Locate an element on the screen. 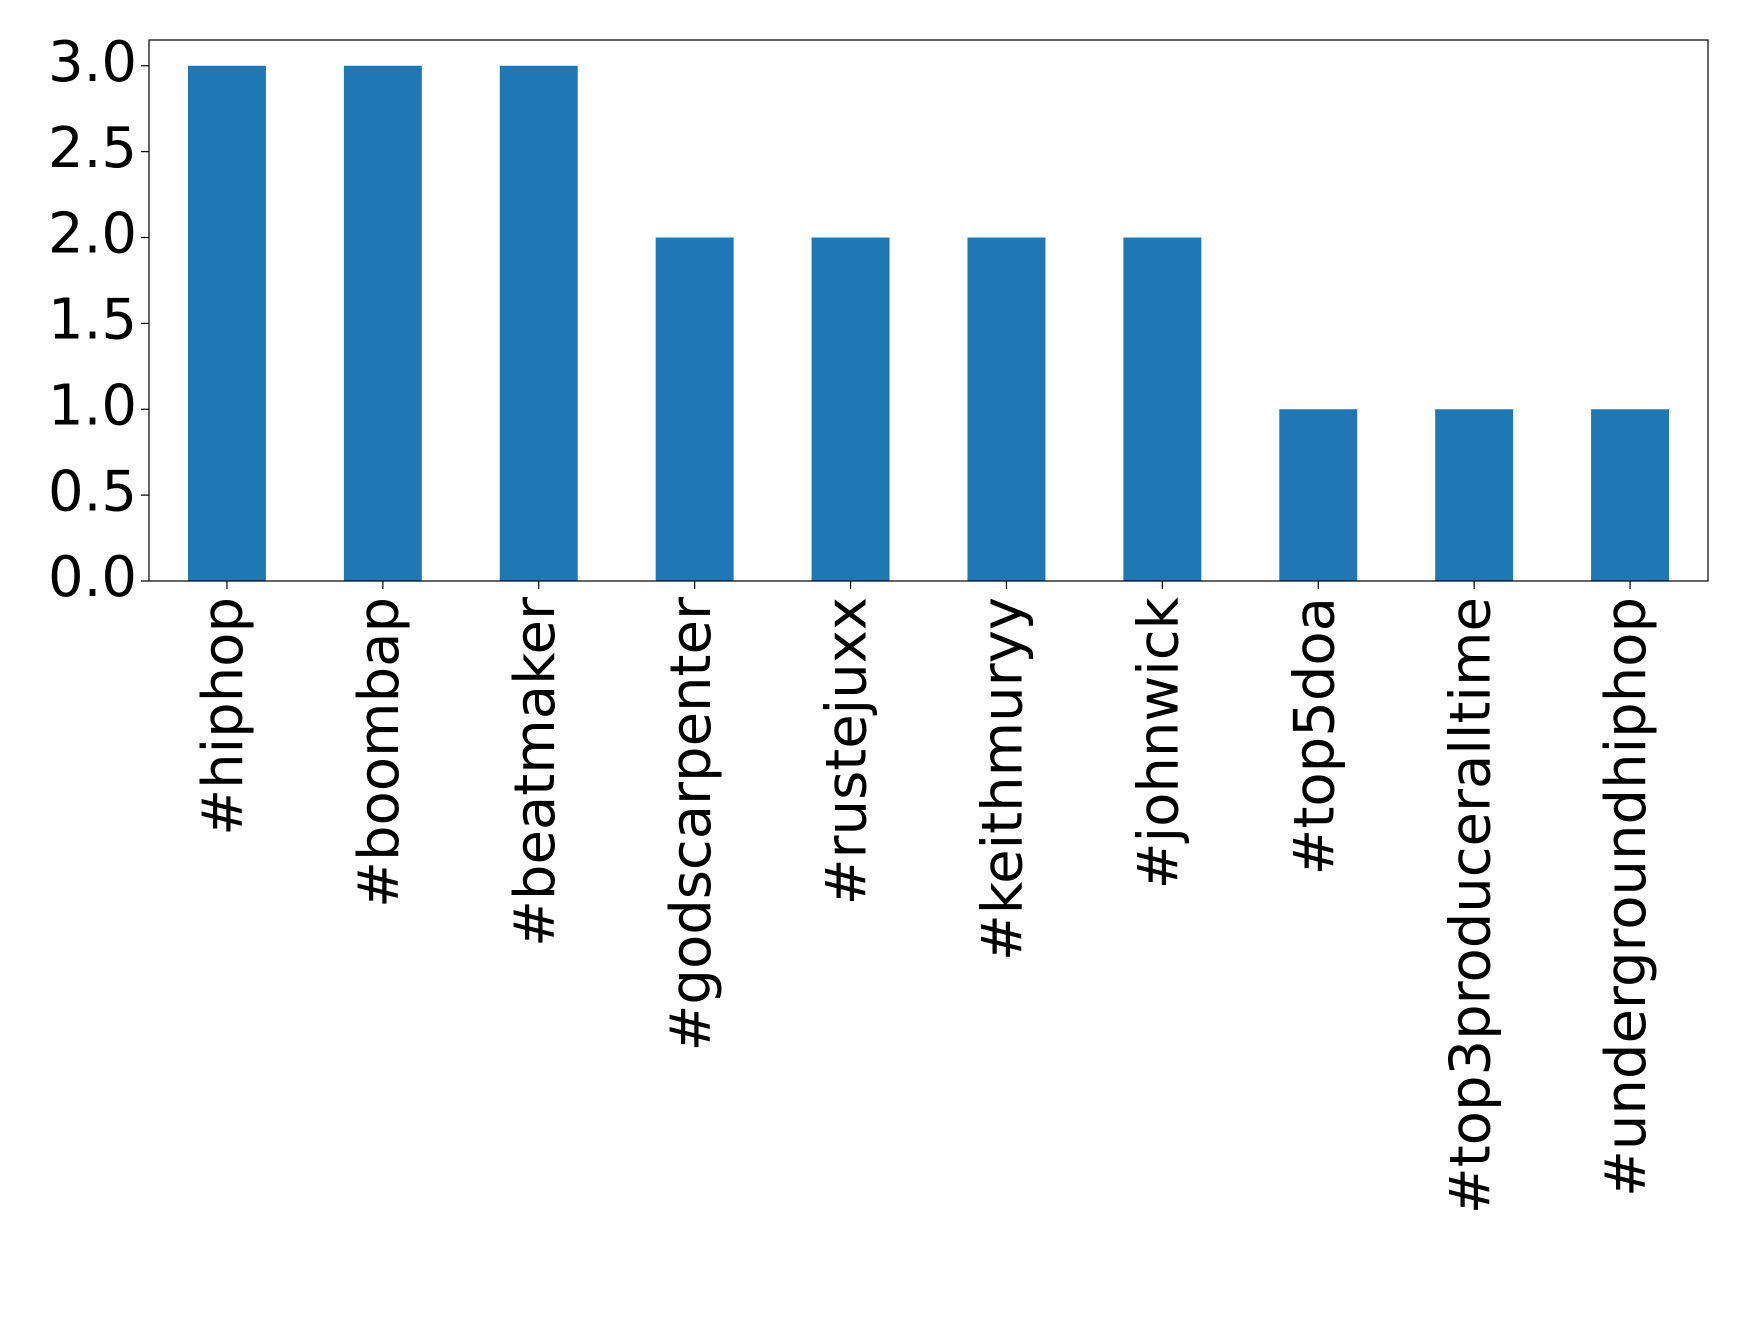  y-tick-label: 1.0 is located at coordinates (92, 405).